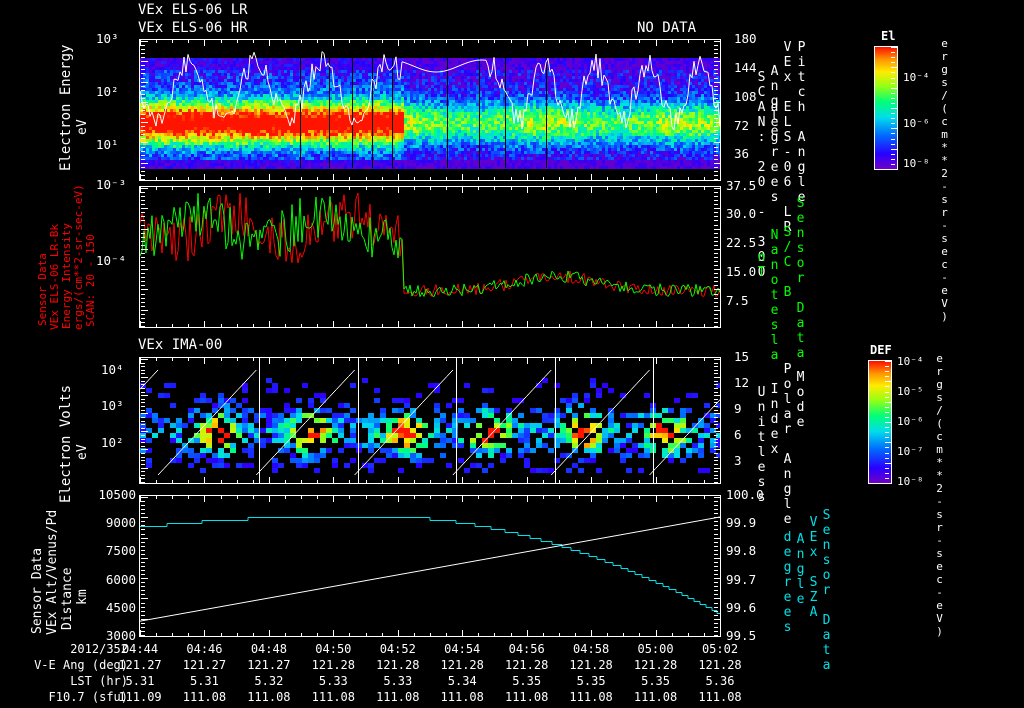 This screenshot has height=708, width=1024. I want to click on panel2-right-axis-source: Sensor Data, so click(800, 278).